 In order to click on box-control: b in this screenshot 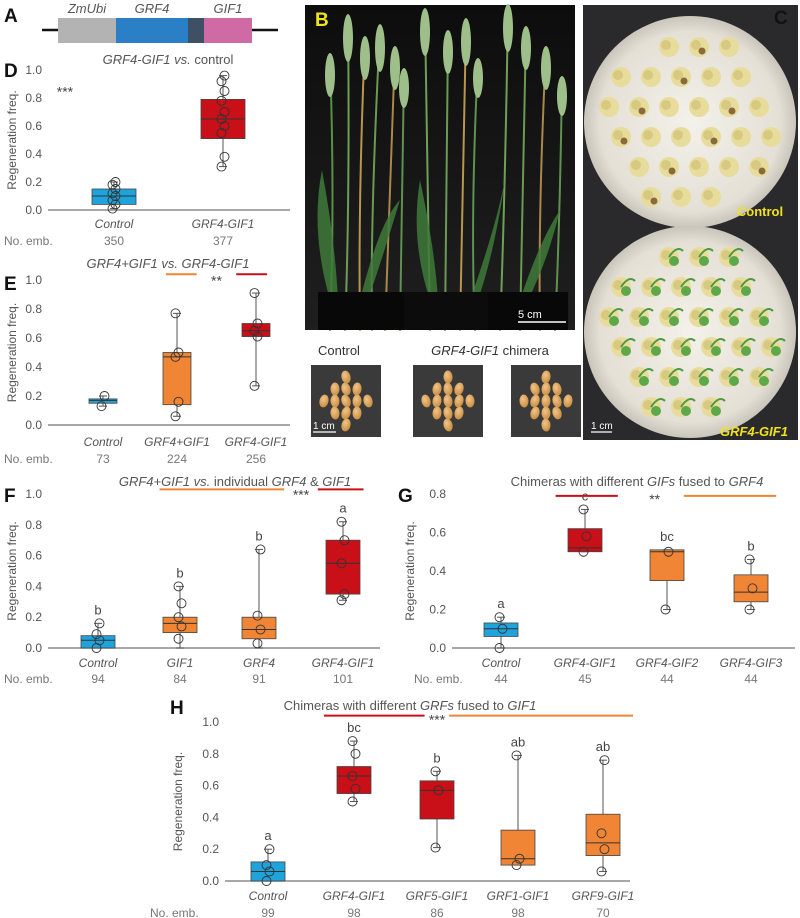, I will do `click(98, 627)`.